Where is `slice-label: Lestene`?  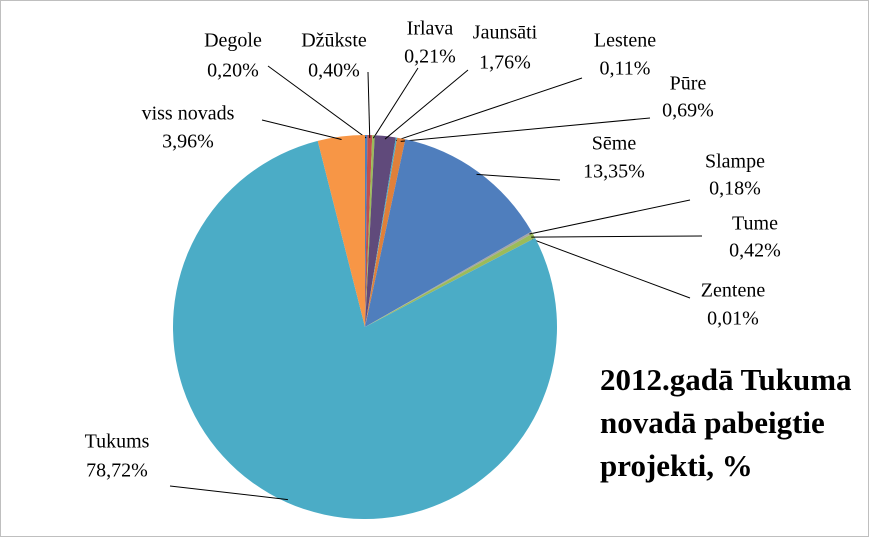
slice-label: Lestene is located at coordinates (625, 41).